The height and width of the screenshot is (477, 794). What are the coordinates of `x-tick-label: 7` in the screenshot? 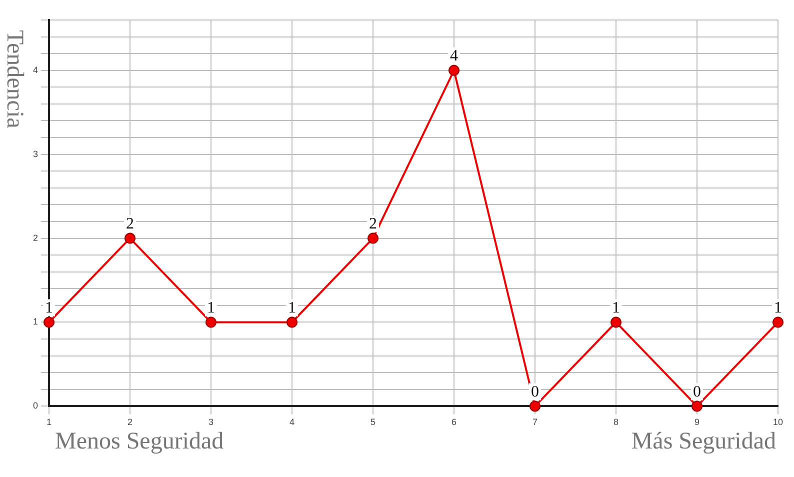 It's located at (535, 422).